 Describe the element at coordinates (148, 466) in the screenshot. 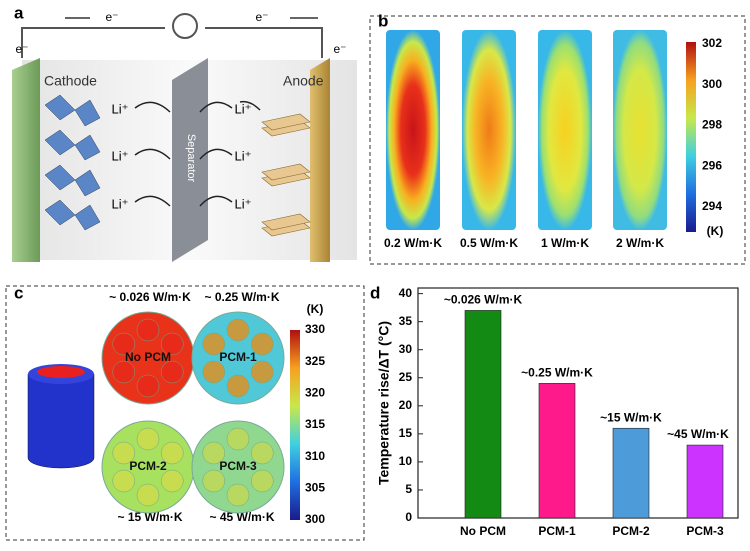

I see `sample-name: PCM-2` at that location.